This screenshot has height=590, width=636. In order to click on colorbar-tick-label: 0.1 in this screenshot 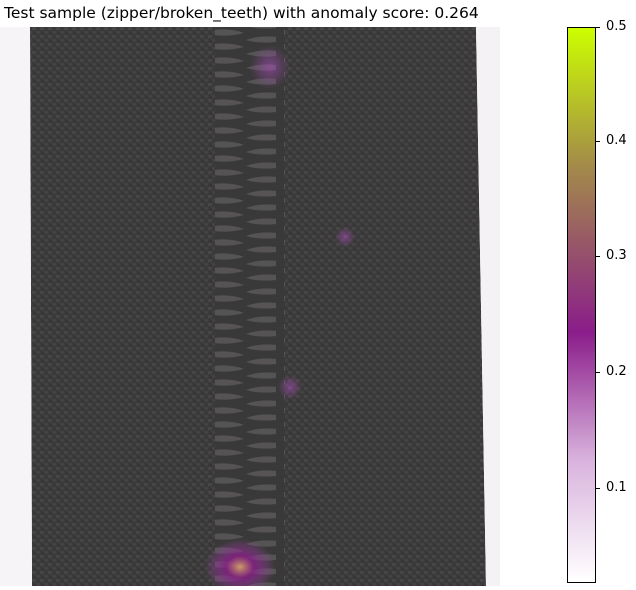, I will do `click(616, 487)`.